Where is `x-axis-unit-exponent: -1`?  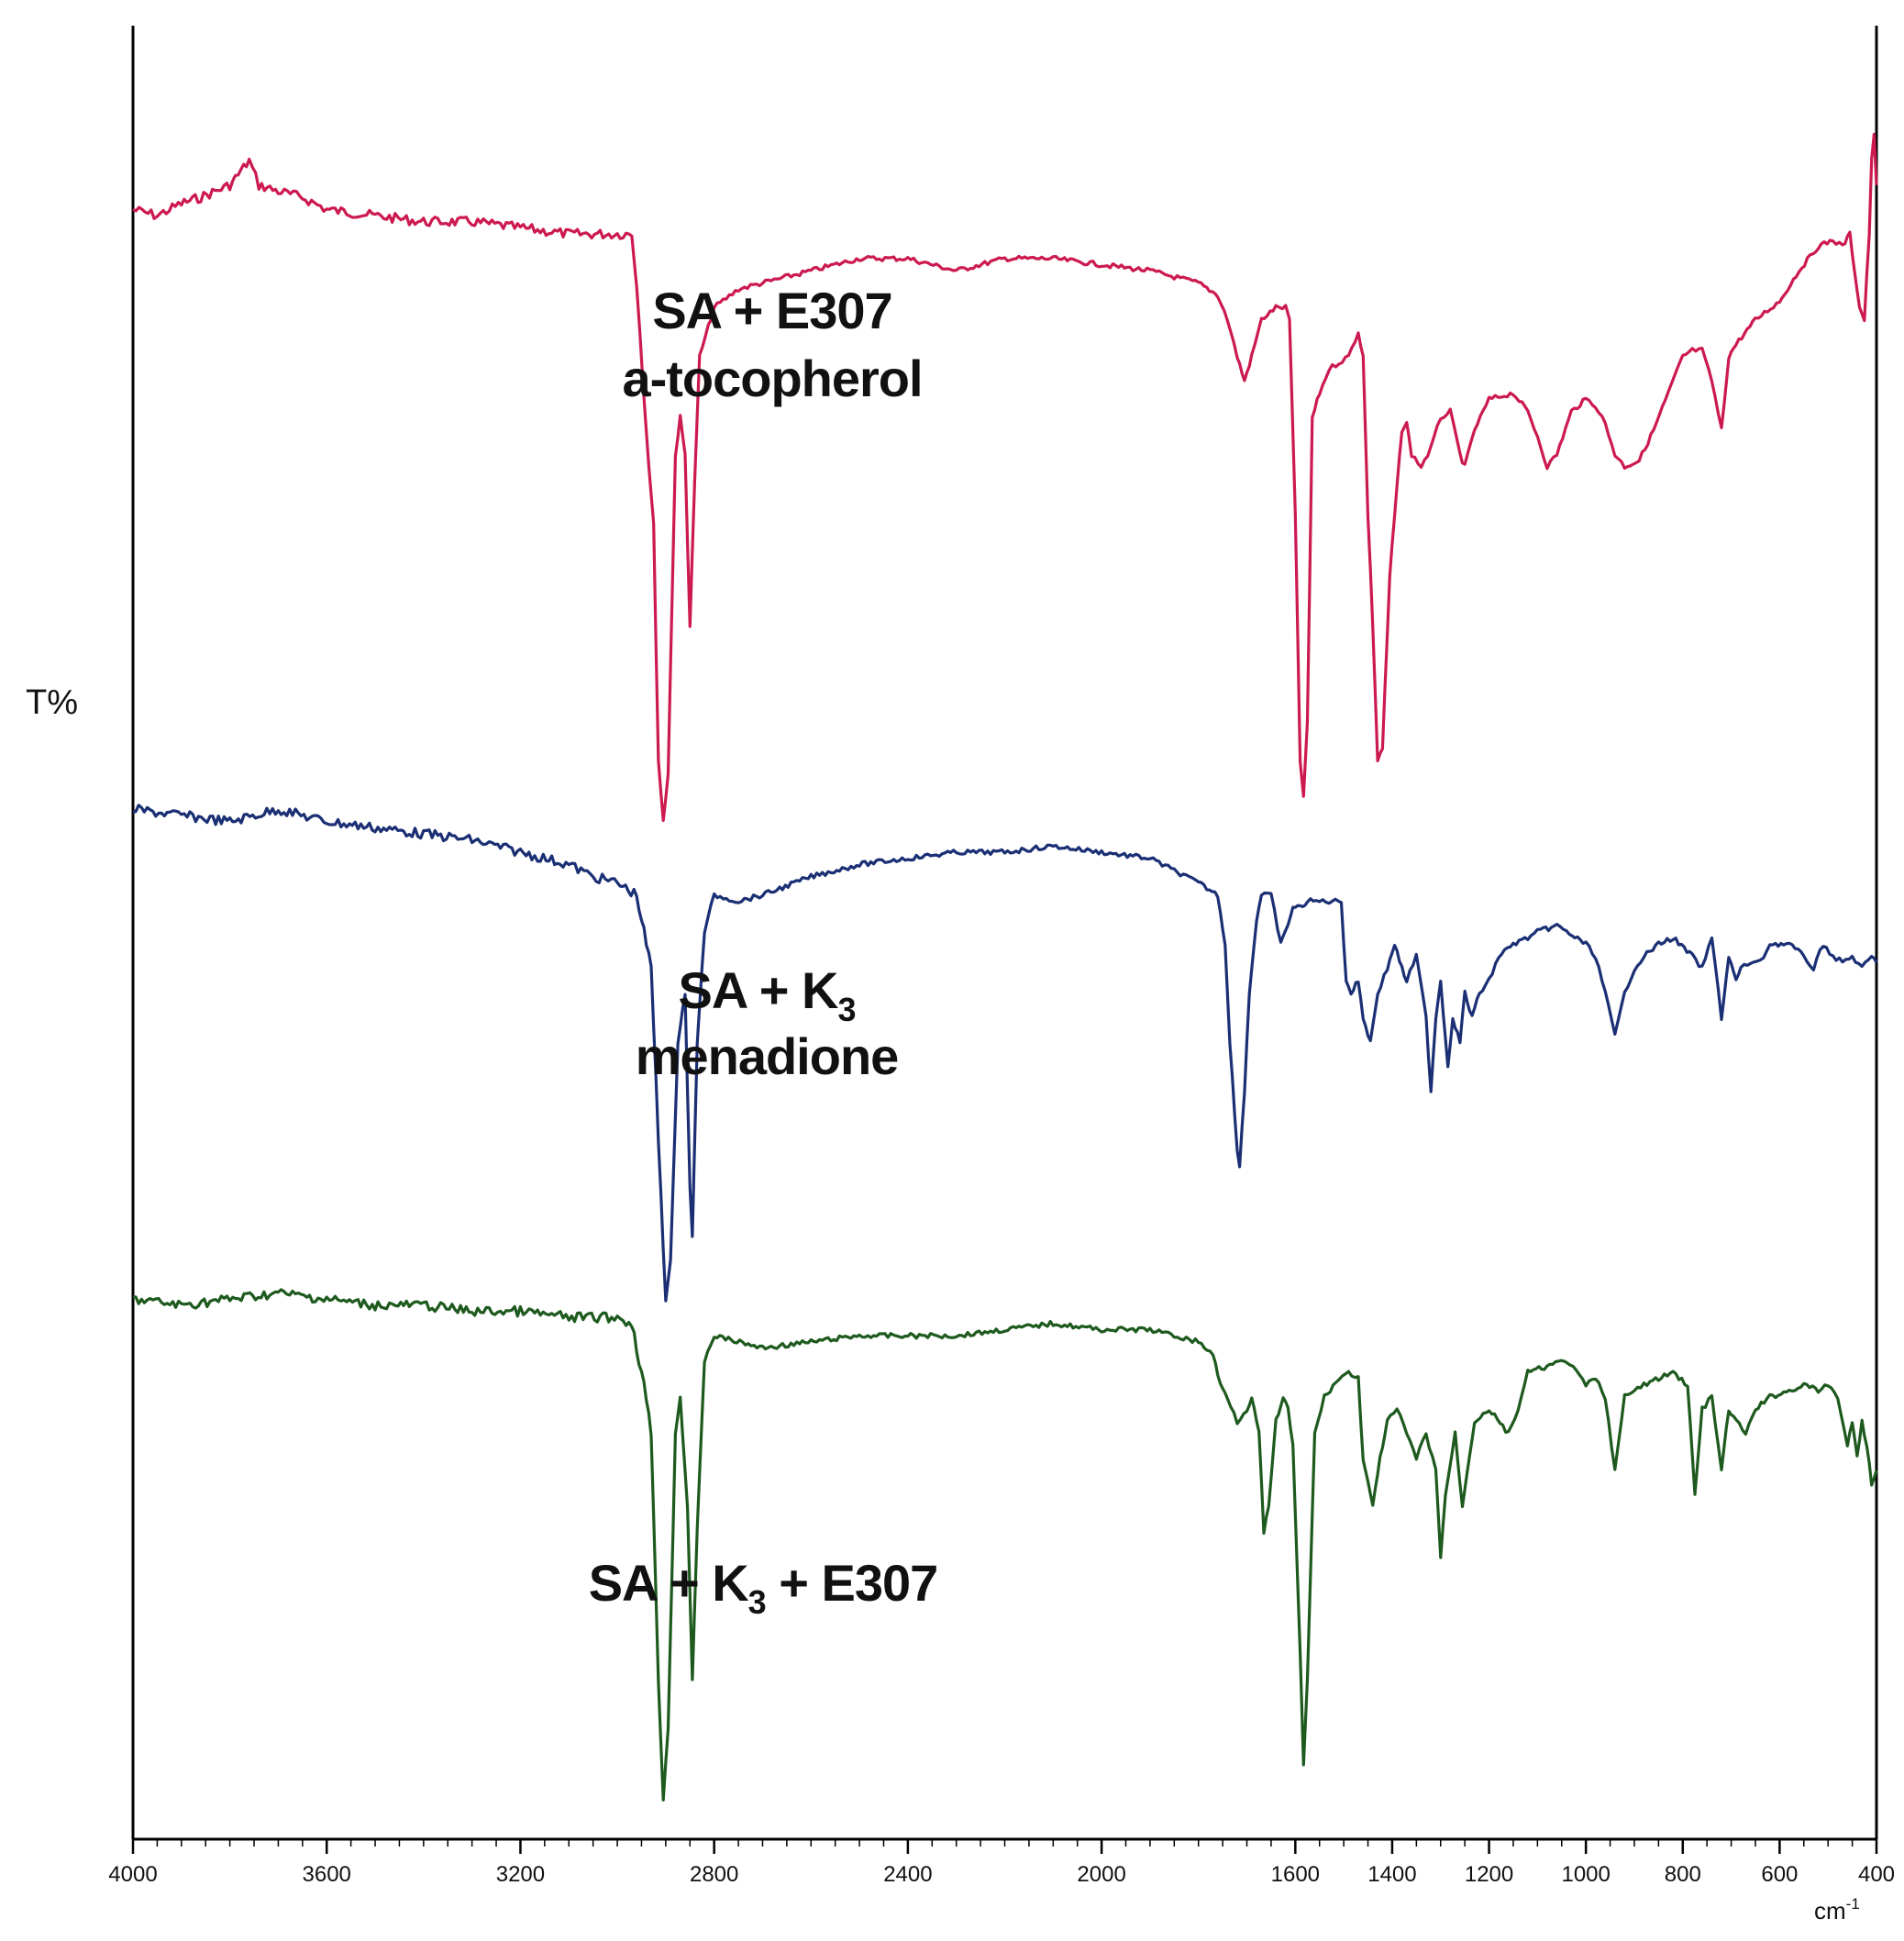 x-axis-unit-exponent: -1 is located at coordinates (1853, 1904).